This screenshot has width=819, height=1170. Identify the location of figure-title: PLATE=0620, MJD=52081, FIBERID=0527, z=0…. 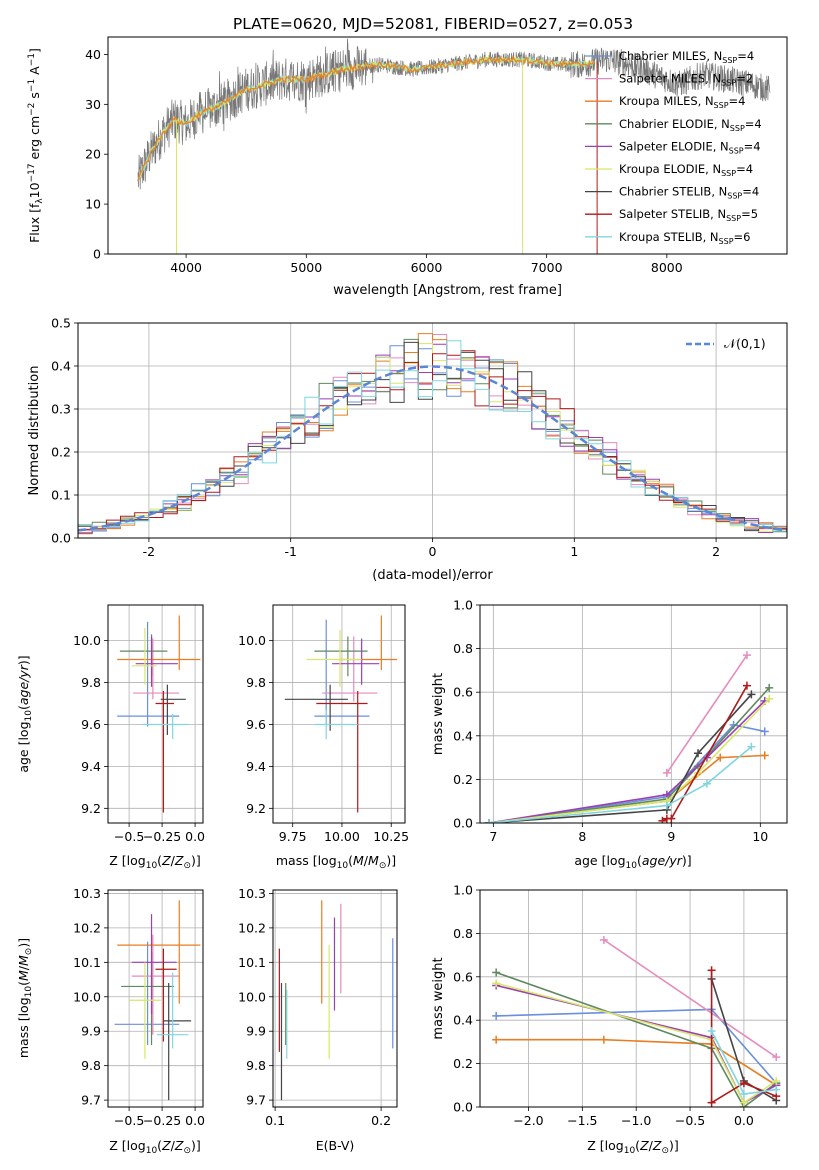
(433, 24).